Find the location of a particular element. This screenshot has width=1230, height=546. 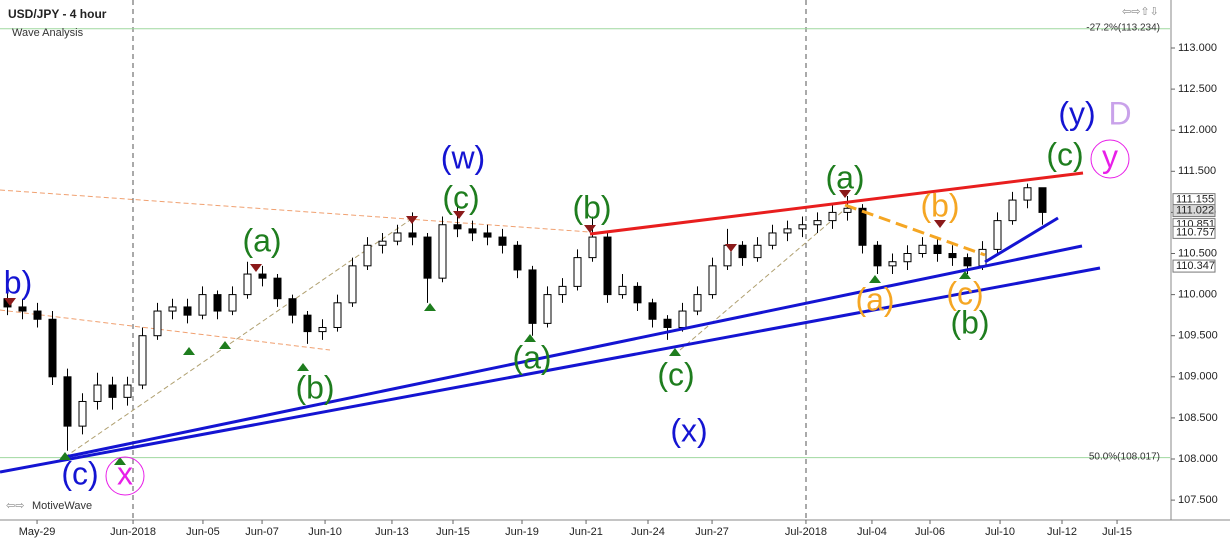

x-tick-label: Jun-05 is located at coordinates (203, 532).